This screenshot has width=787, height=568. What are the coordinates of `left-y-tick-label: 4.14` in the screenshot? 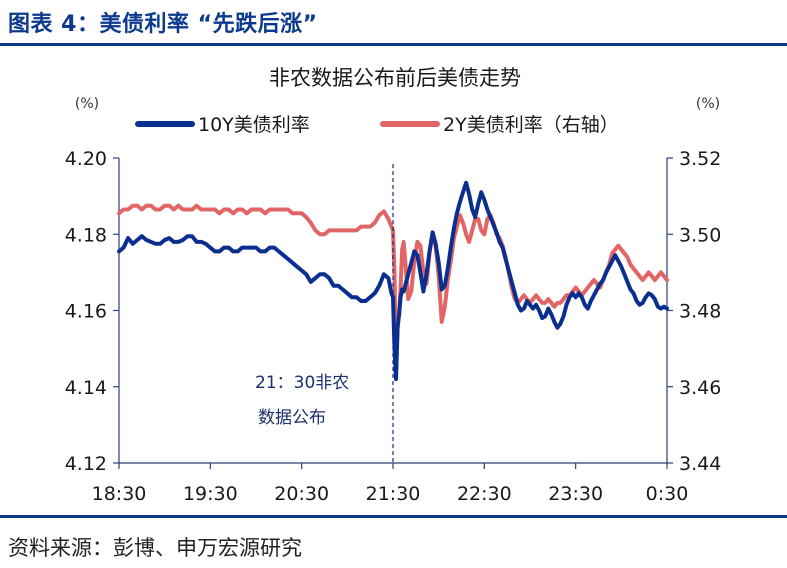 It's located at (86, 388).